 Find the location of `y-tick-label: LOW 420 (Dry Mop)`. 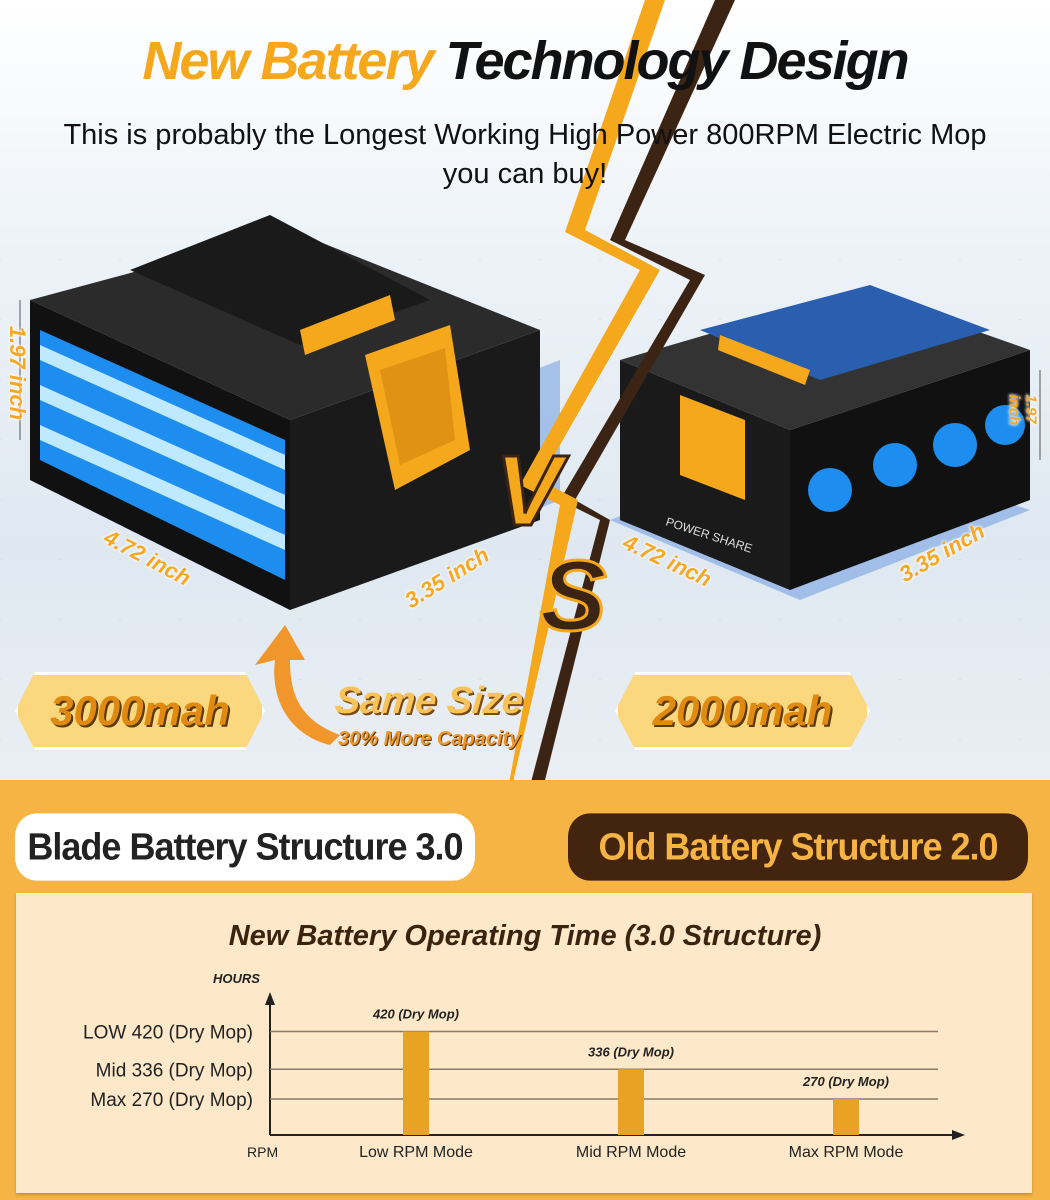

y-tick-label: LOW 420 (Dry Mop) is located at coordinates (168, 1033).